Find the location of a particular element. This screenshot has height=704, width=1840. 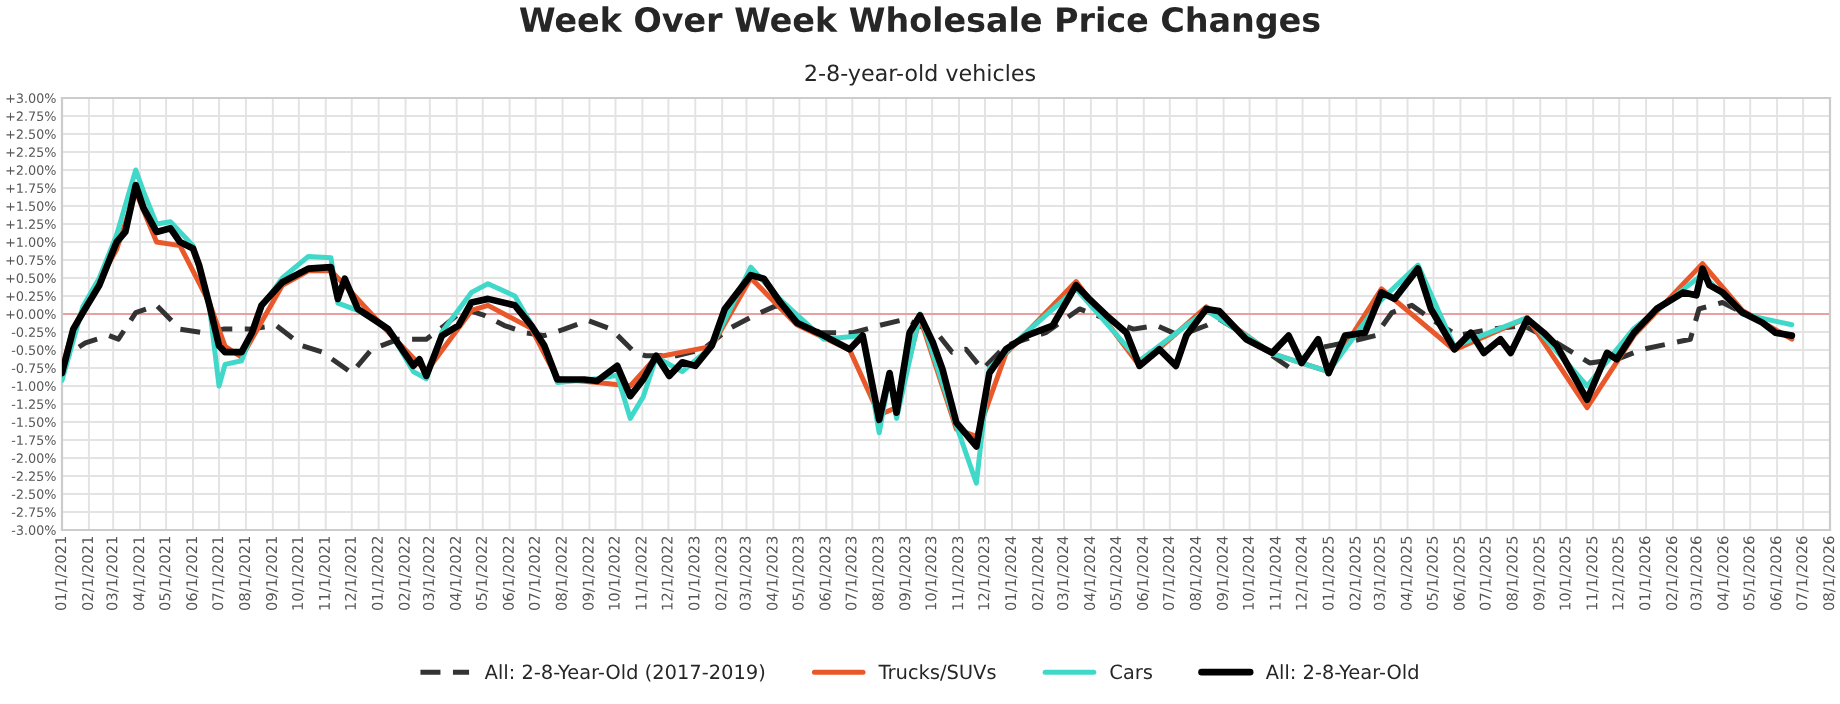

chart-title: Week Over Week Wholesale Price Changes is located at coordinates (919, 22).